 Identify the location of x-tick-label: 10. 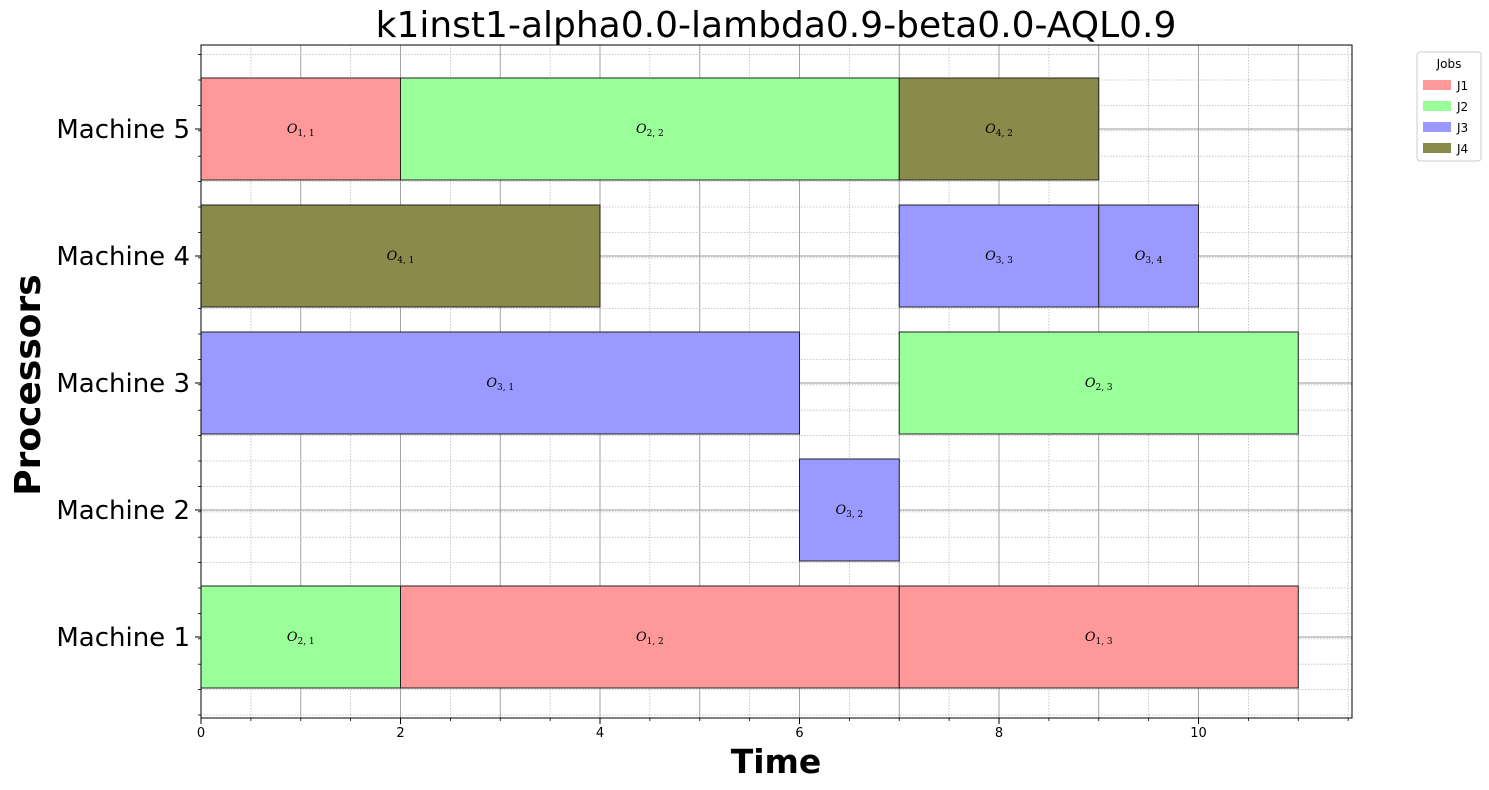
(1198, 733).